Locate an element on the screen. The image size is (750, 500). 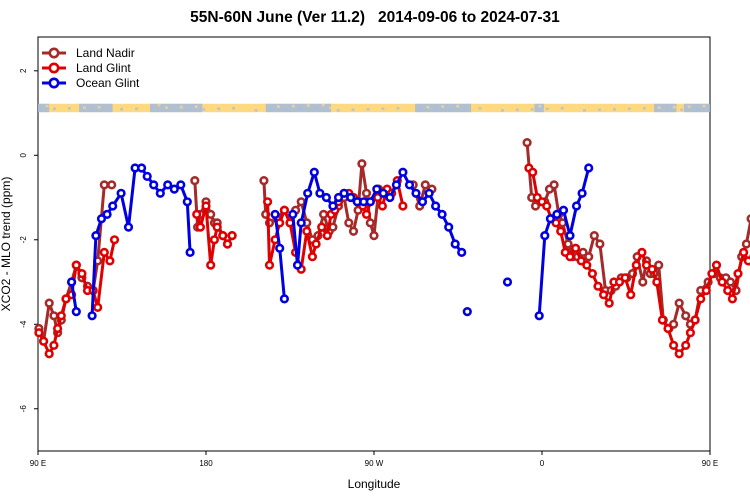
x-axis-label: Longitude is located at coordinates (374, 484).